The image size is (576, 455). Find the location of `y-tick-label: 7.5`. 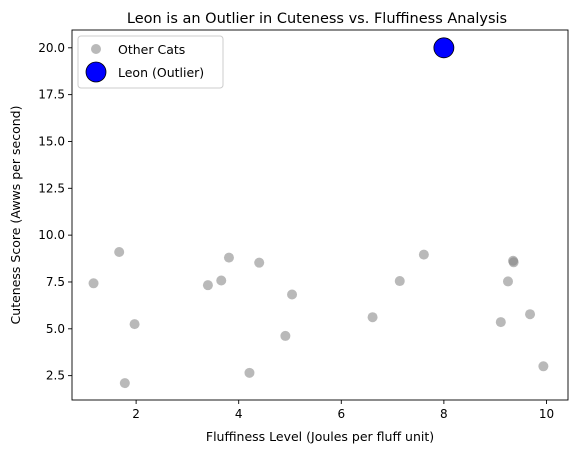

y-tick-label: 7.5 is located at coordinates (55, 282).